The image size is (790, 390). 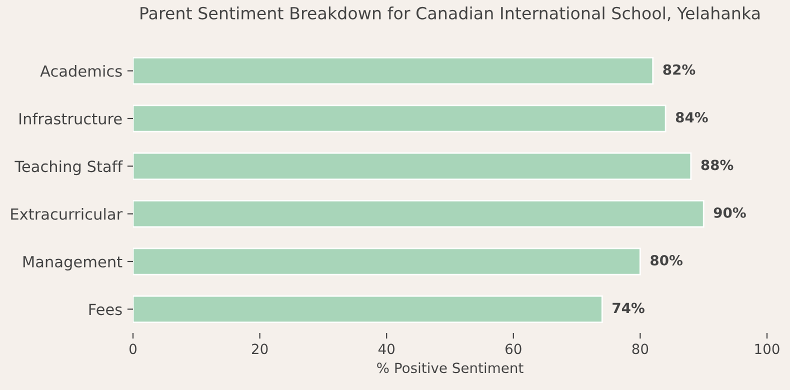 I want to click on data-label: 90%, so click(x=730, y=212).